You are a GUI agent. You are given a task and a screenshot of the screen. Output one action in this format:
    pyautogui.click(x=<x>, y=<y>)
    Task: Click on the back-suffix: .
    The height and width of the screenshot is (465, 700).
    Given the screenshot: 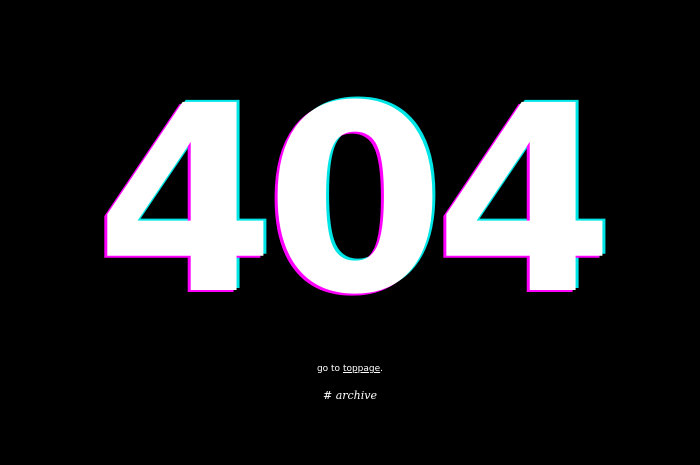 What is the action you would take?
    pyautogui.click(x=382, y=369)
    